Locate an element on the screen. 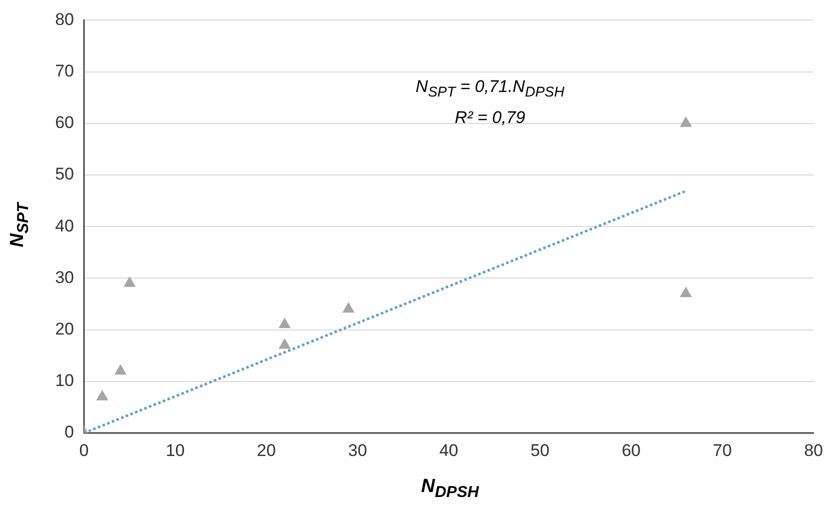 The image size is (831, 512). x-tick-label: 10 is located at coordinates (175, 450).